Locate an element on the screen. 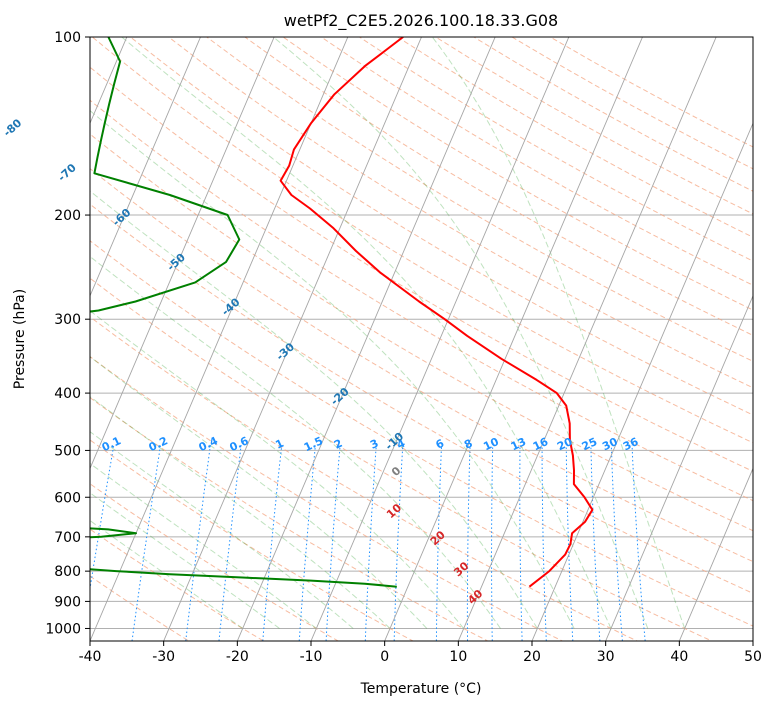 The height and width of the screenshot is (712, 775). x-tick-label: 20 is located at coordinates (532, 657).